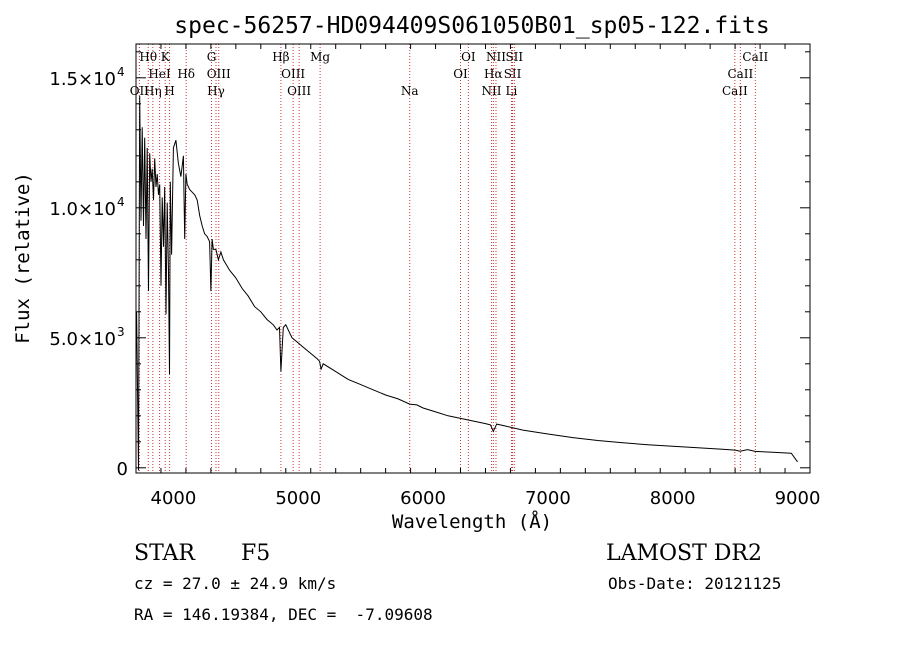  I want to click on x-tick-labels: 4000 5000 6000 7000 8000 9000, so click(486, 498).